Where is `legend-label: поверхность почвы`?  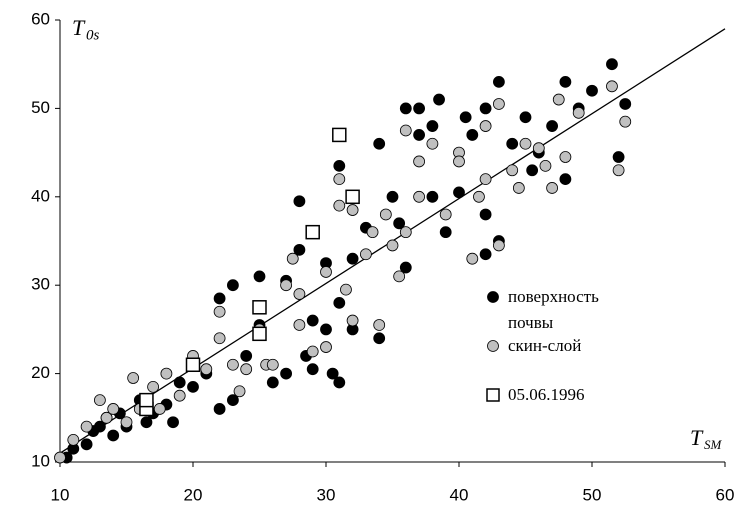
legend-label: поверхность почвы is located at coordinates (553, 309).